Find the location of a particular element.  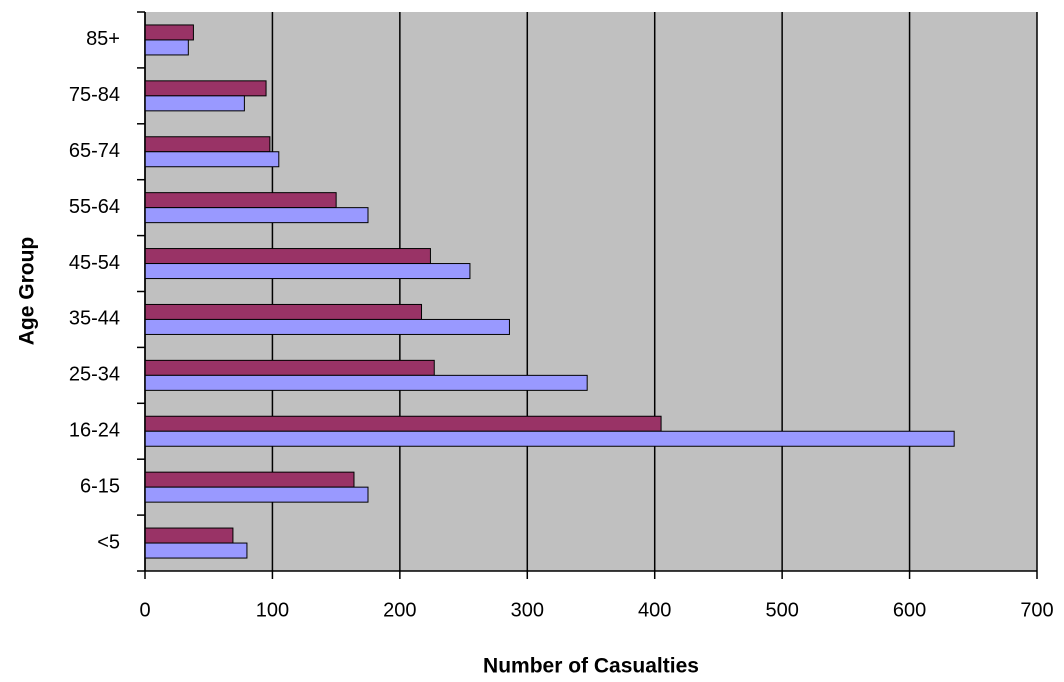

y-tick-label: 55-64 is located at coordinates (94, 207).